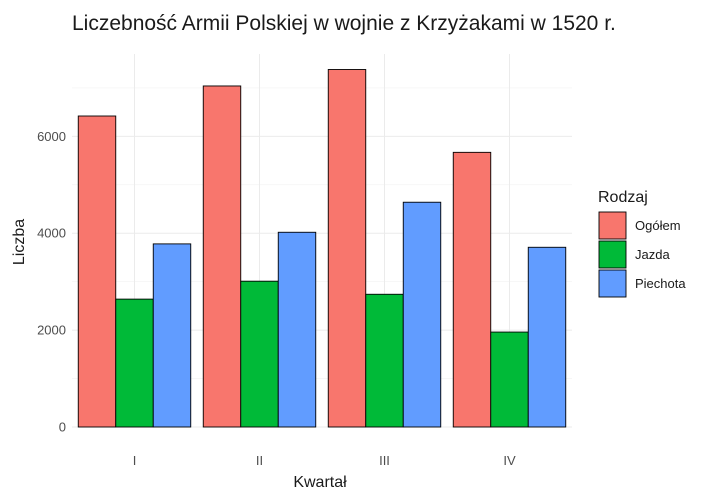 This screenshot has width=712, height=500. What do you see at coordinates (509, 460) in the screenshot?
I see `x-tick-label: IV` at bounding box center [509, 460].